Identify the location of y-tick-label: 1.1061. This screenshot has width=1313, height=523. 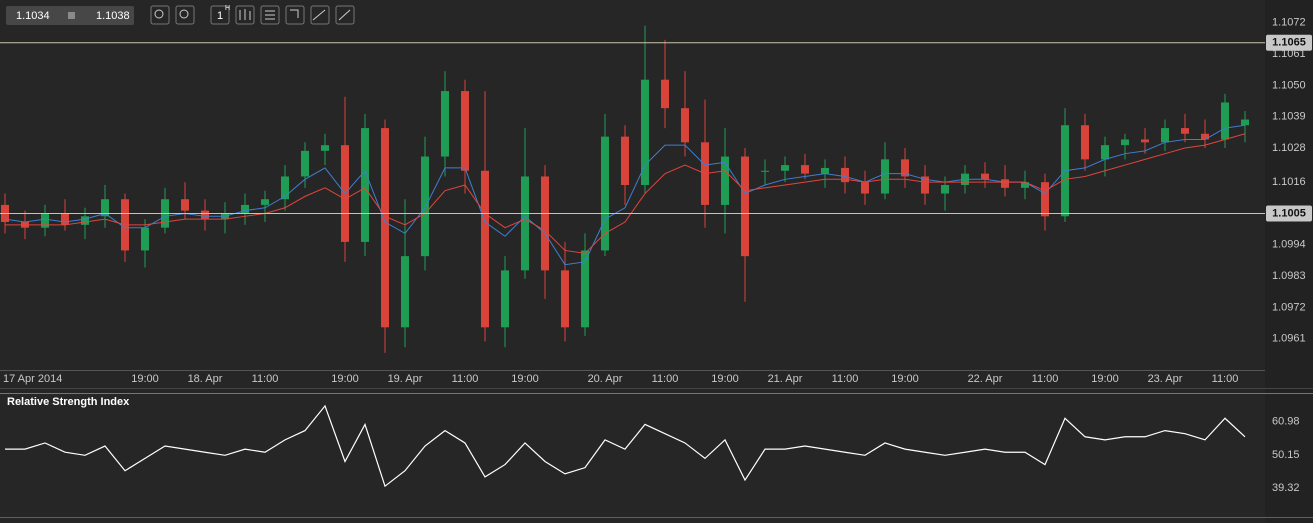
(1289, 54).